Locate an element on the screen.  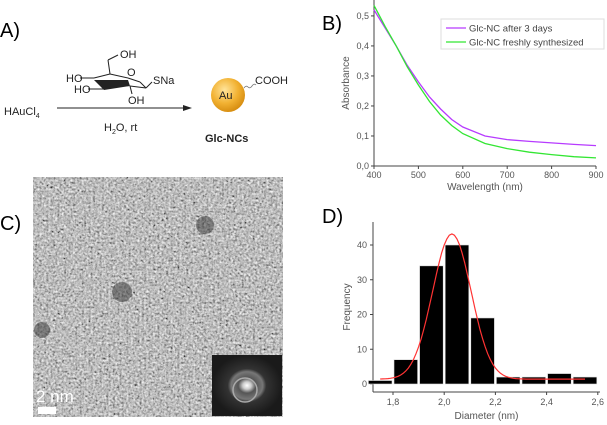
x-tick-label: 800 is located at coordinates (551, 175).